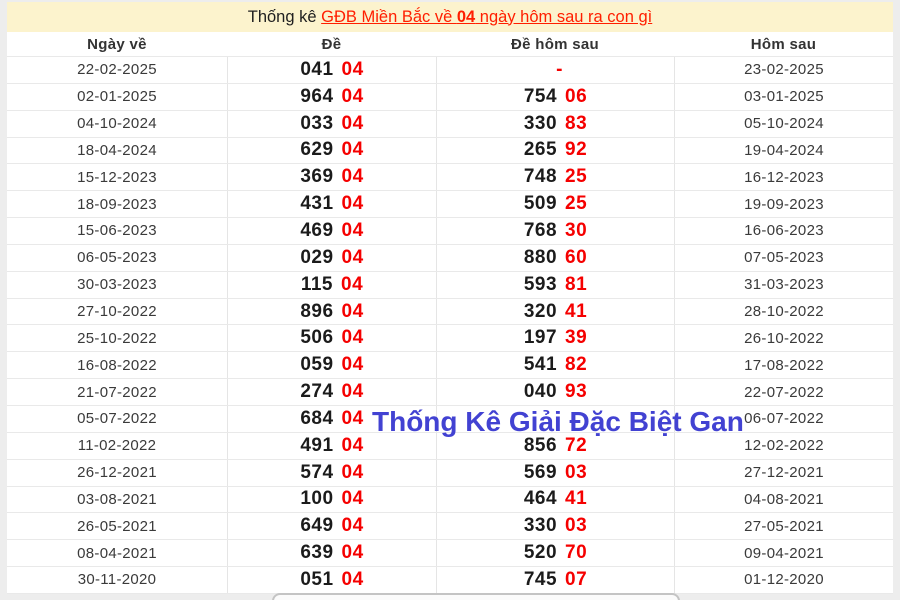 The image size is (900, 600). Describe the element at coordinates (389, 16) in the screenshot. I see `title-link-pre: GĐB Miền Bắc về` at that location.